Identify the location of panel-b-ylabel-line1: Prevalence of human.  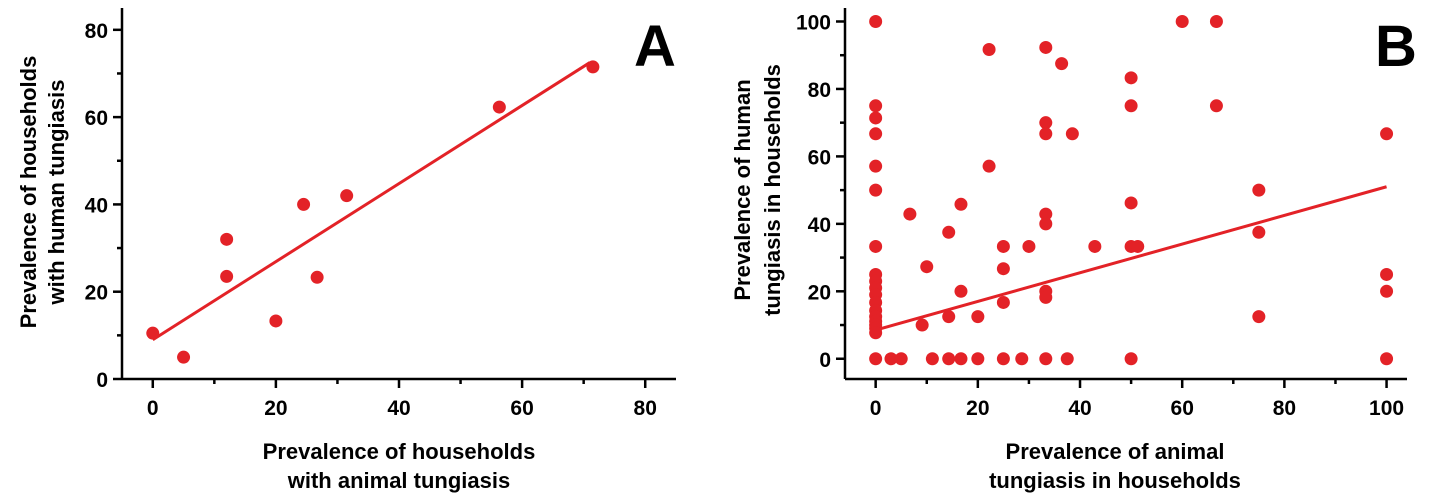
(742, 189).